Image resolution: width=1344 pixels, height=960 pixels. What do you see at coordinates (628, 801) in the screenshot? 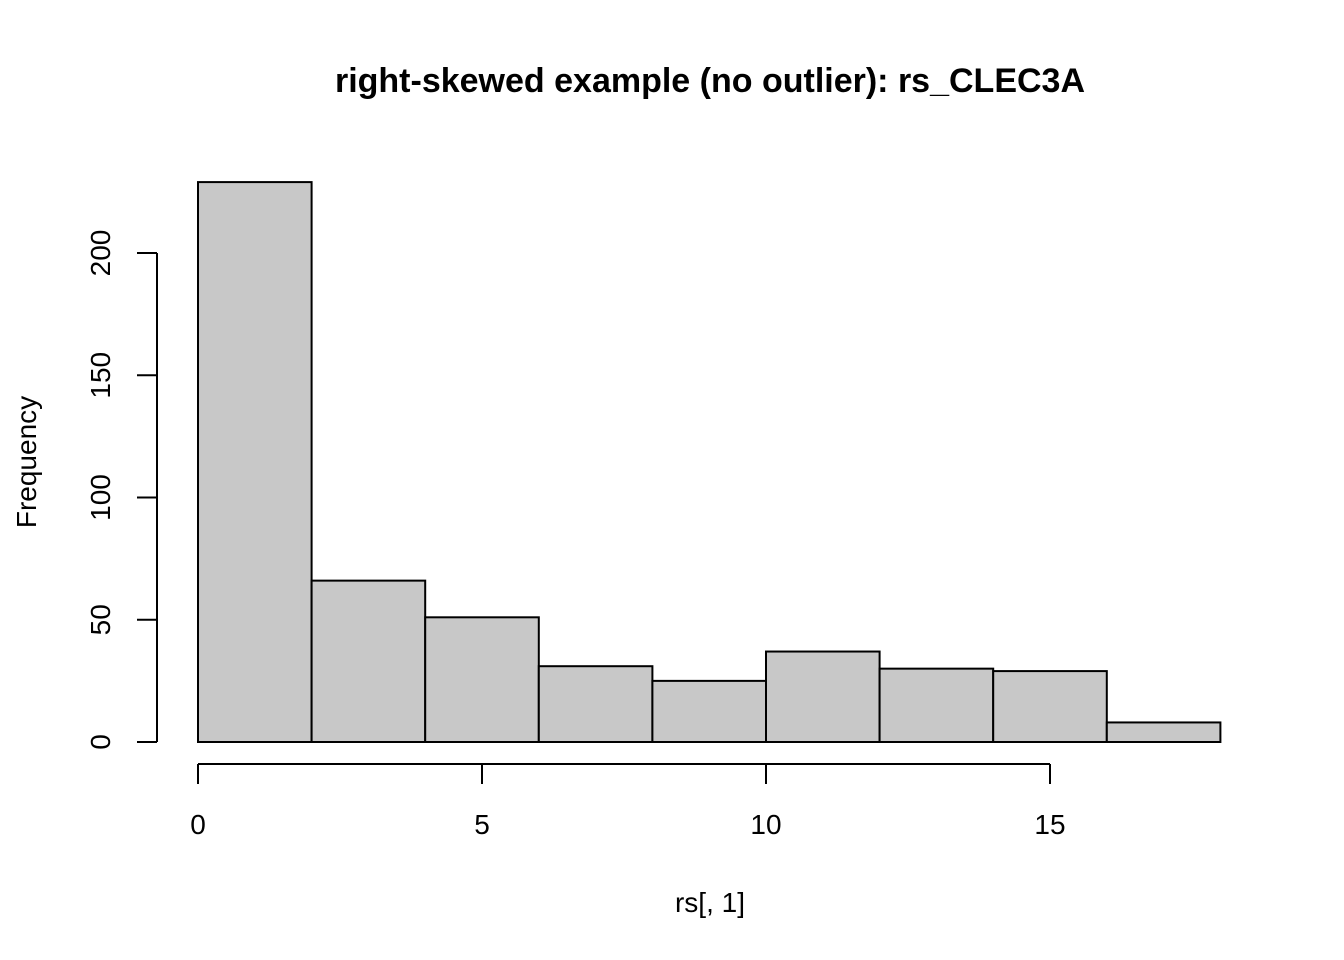
I see `x-axis: 0 5 10 15` at bounding box center [628, 801].